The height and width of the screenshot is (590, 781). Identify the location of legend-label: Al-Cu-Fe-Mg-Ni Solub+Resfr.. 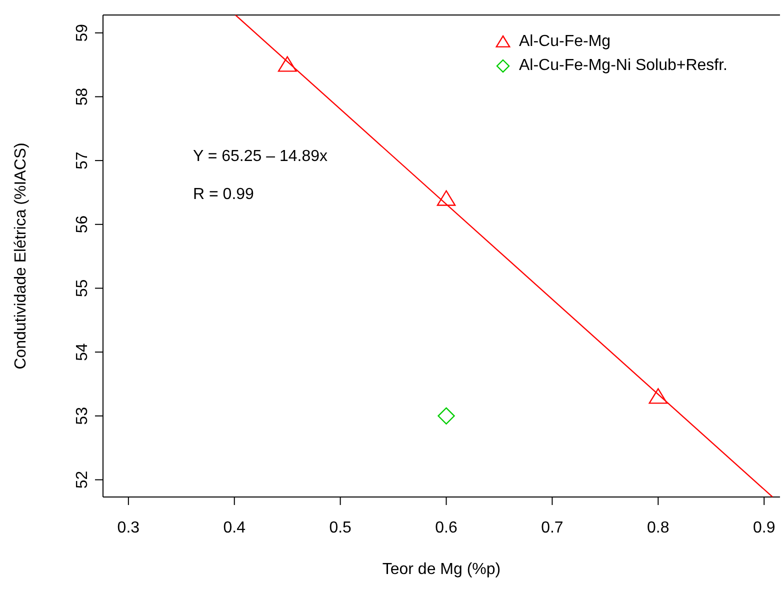
(623, 66).